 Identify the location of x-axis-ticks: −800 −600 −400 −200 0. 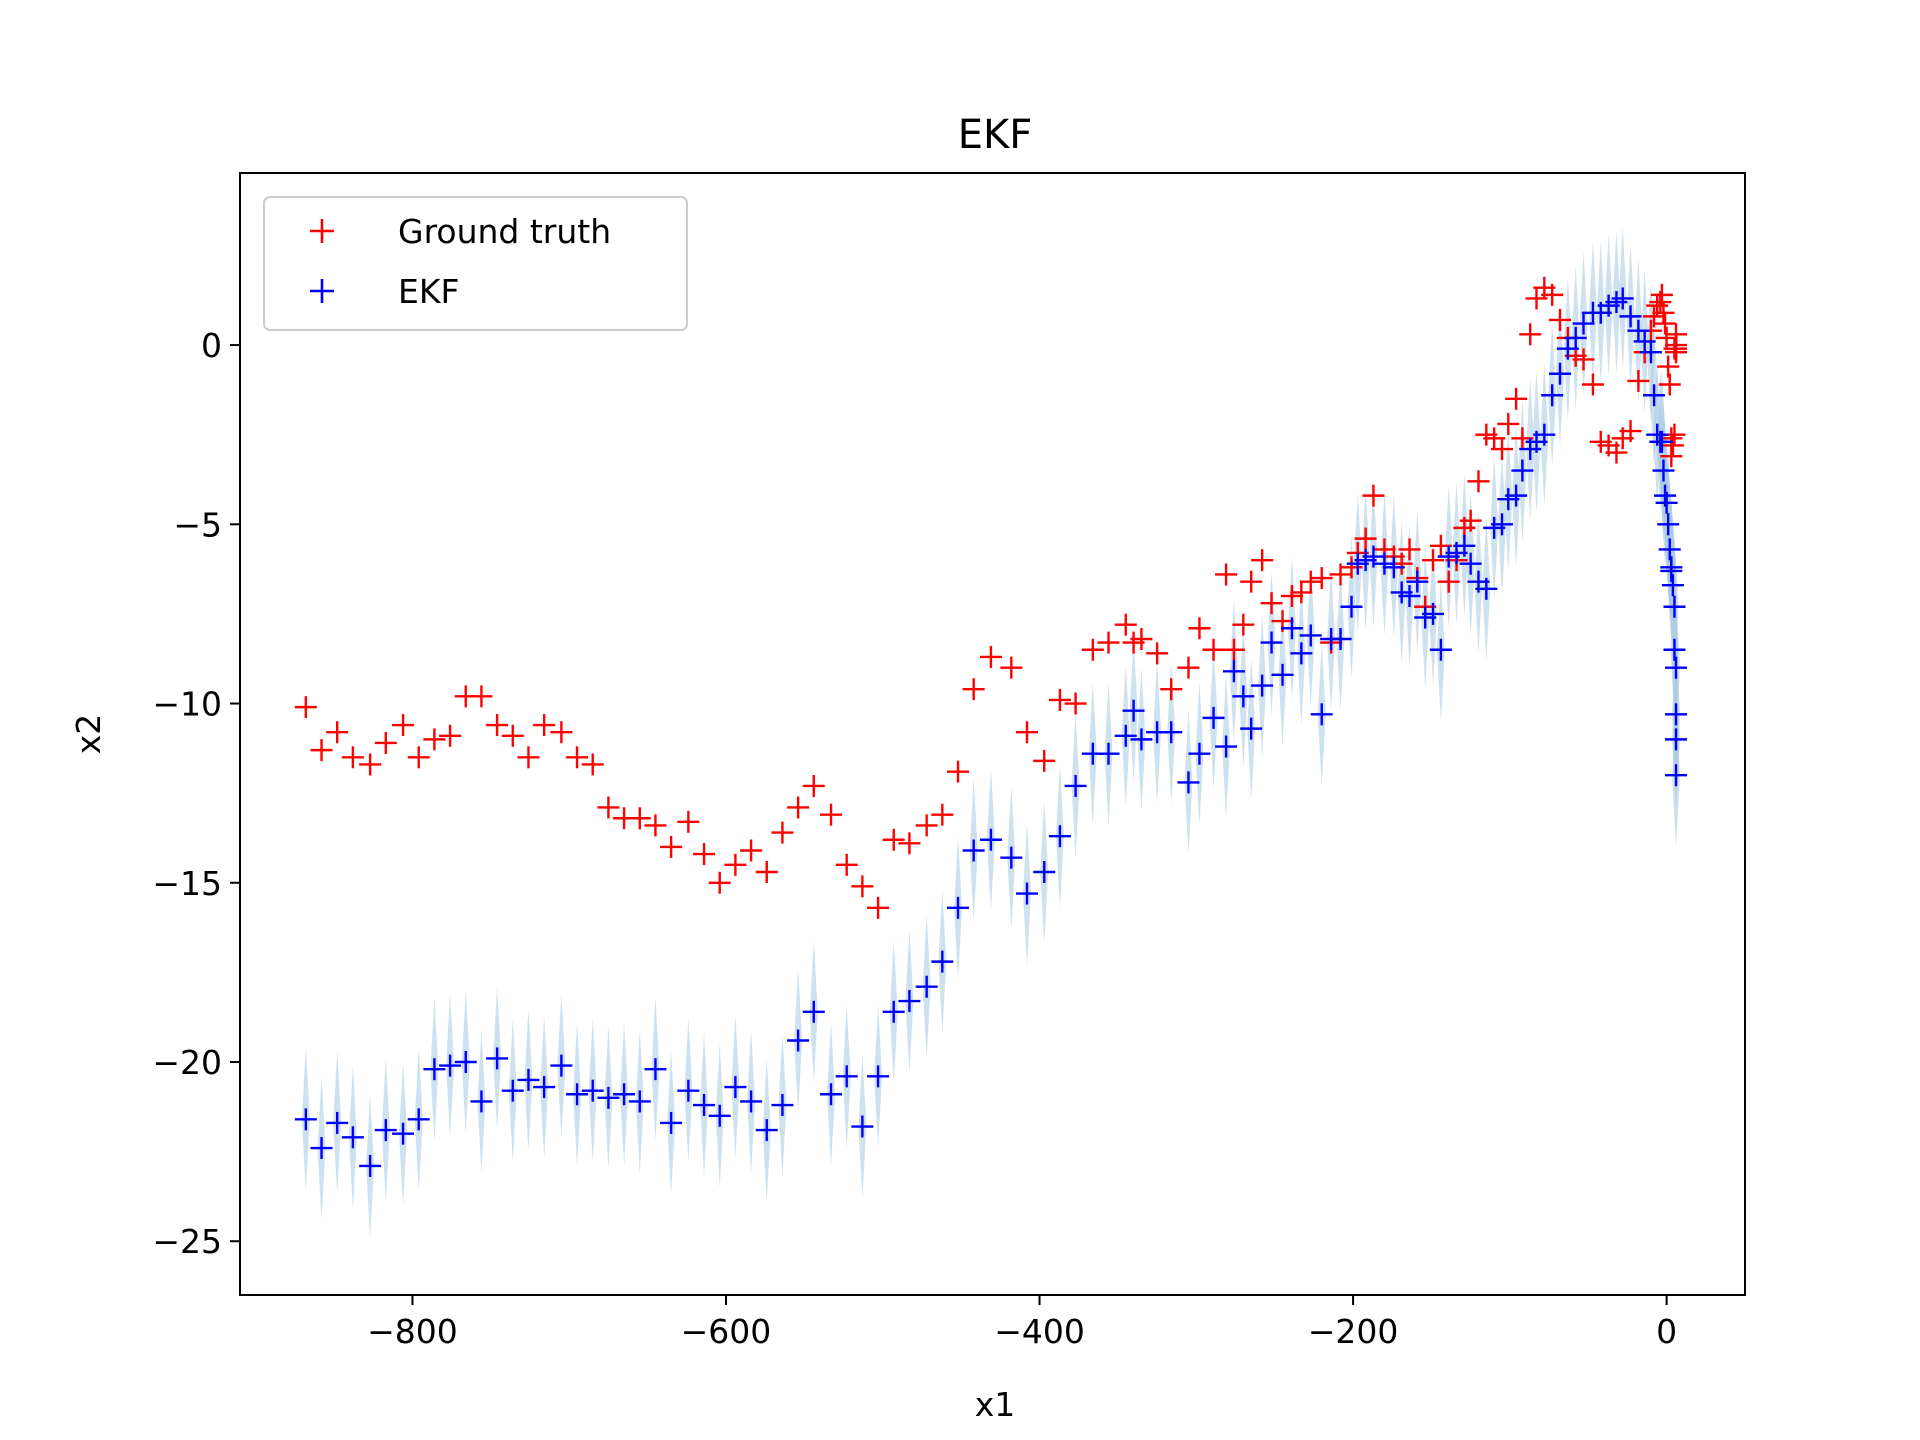
(1022, 1323).